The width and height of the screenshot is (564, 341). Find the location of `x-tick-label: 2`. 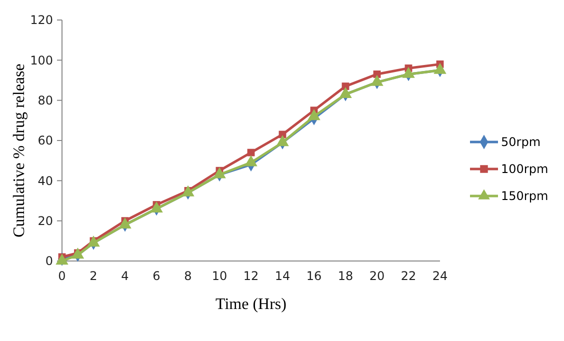

x-tick-label: 2 is located at coordinates (94, 276).